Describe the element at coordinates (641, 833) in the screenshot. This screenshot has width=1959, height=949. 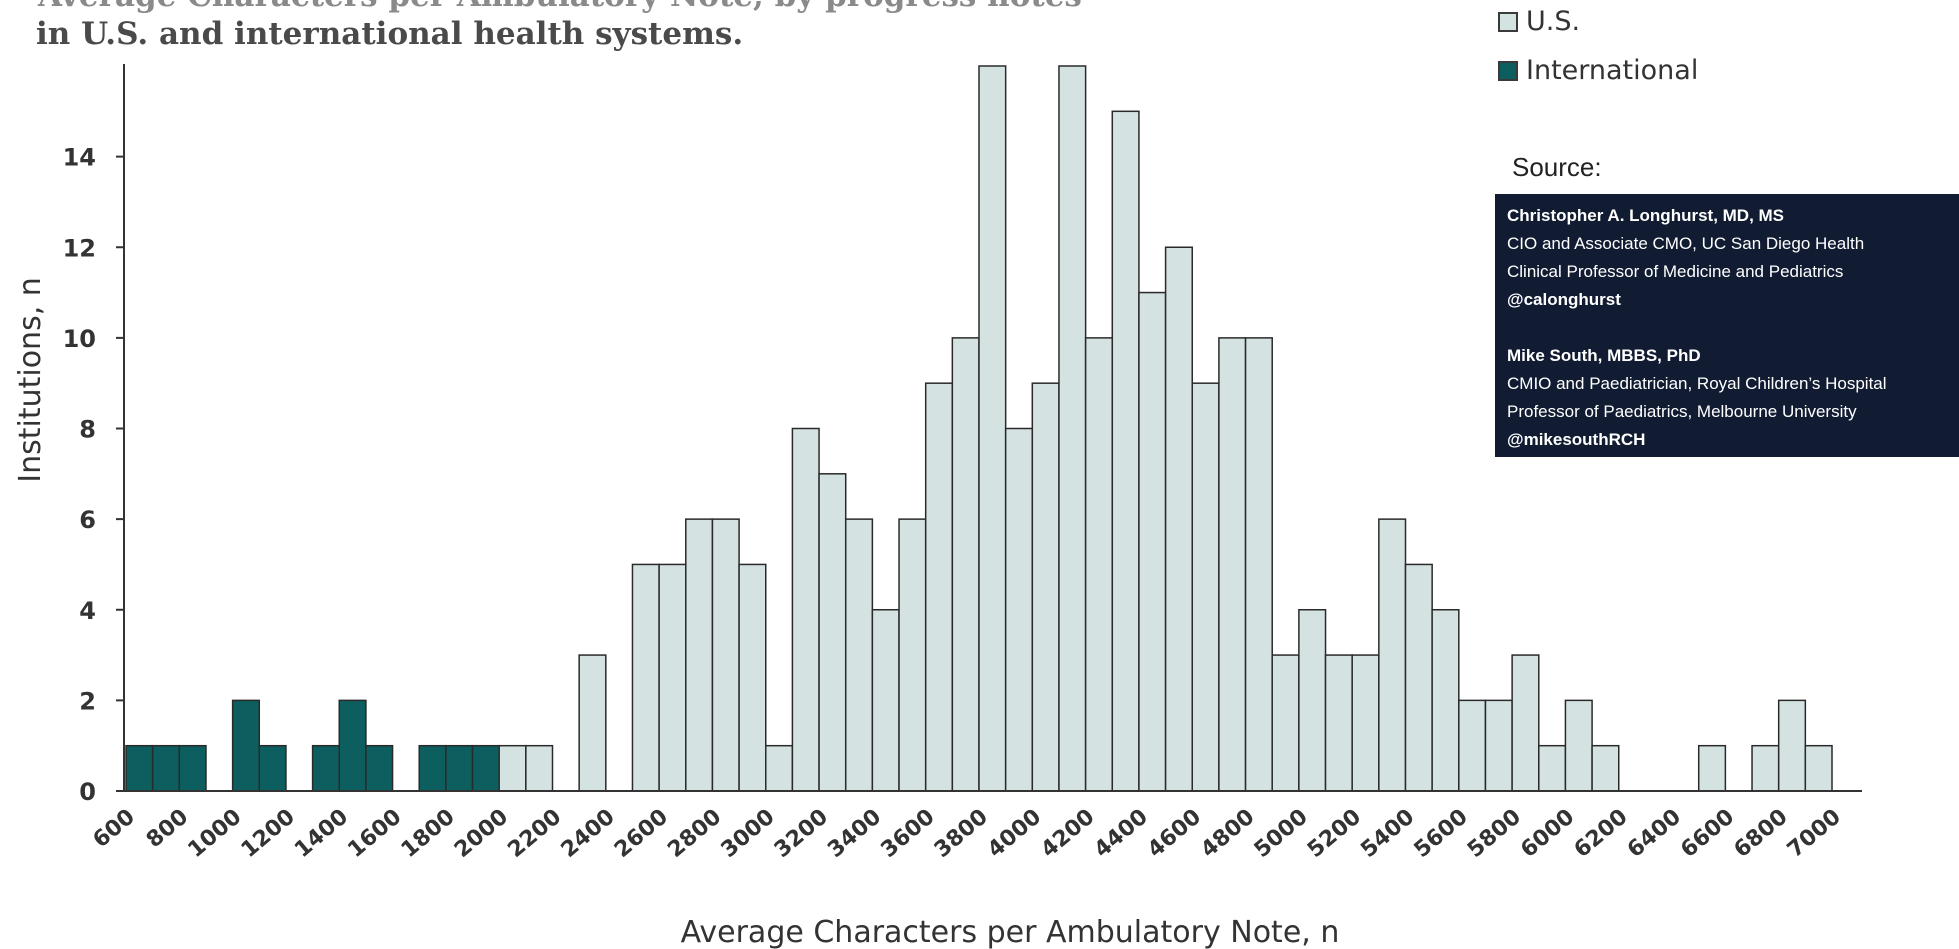
I see `x-tick-label: 2600` at that location.